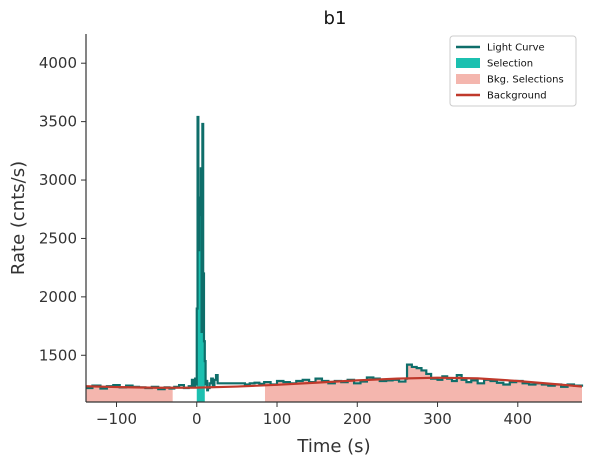 The height and width of the screenshot is (465, 592). What do you see at coordinates (517, 96) in the screenshot?
I see `legend-label: Background` at bounding box center [517, 96].